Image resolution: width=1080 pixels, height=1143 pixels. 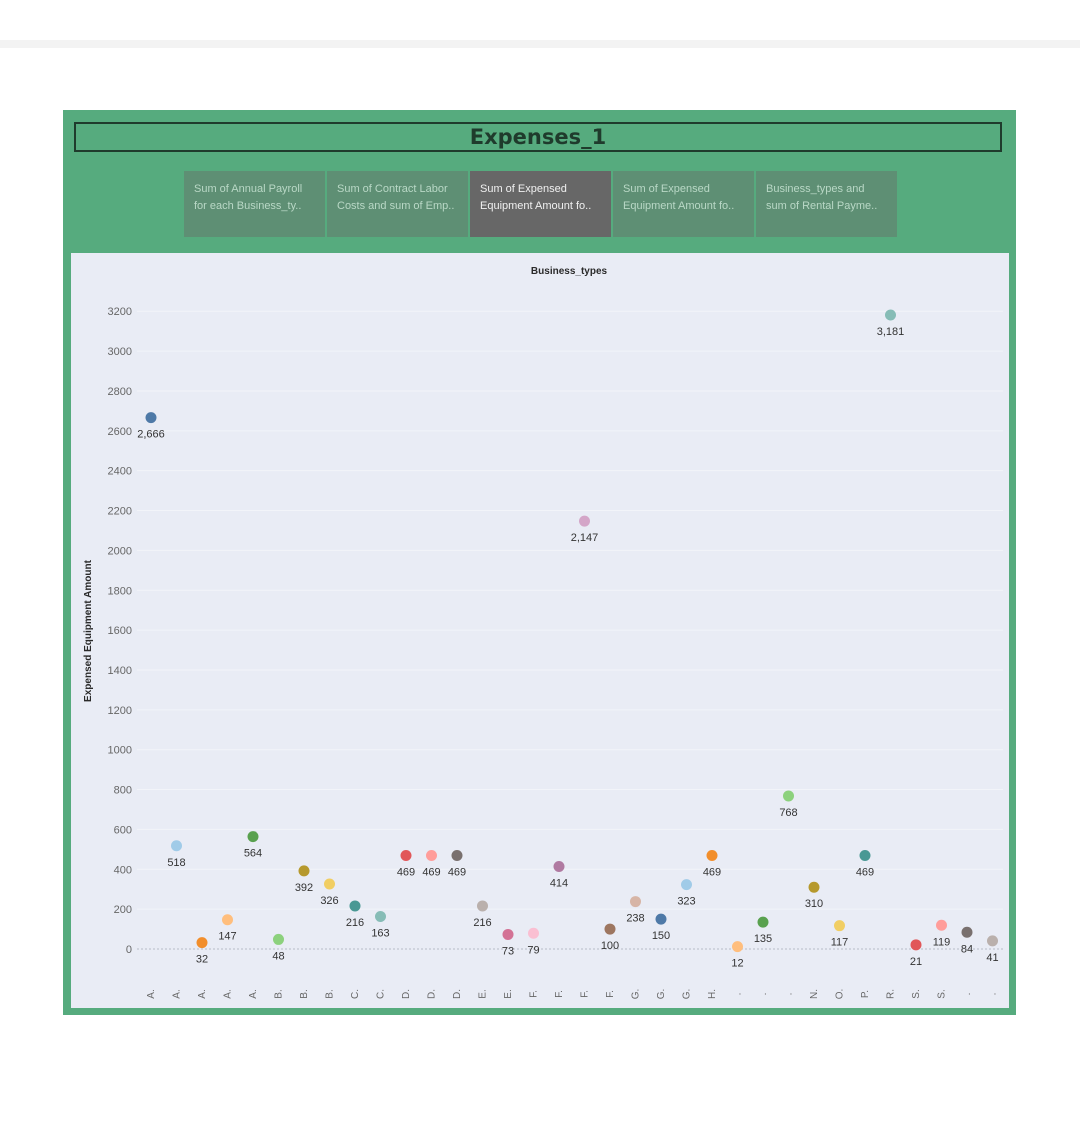 What do you see at coordinates (392, 189) in the screenshot?
I see `tab-label-line1: Sum of Contract Labor` at bounding box center [392, 189].